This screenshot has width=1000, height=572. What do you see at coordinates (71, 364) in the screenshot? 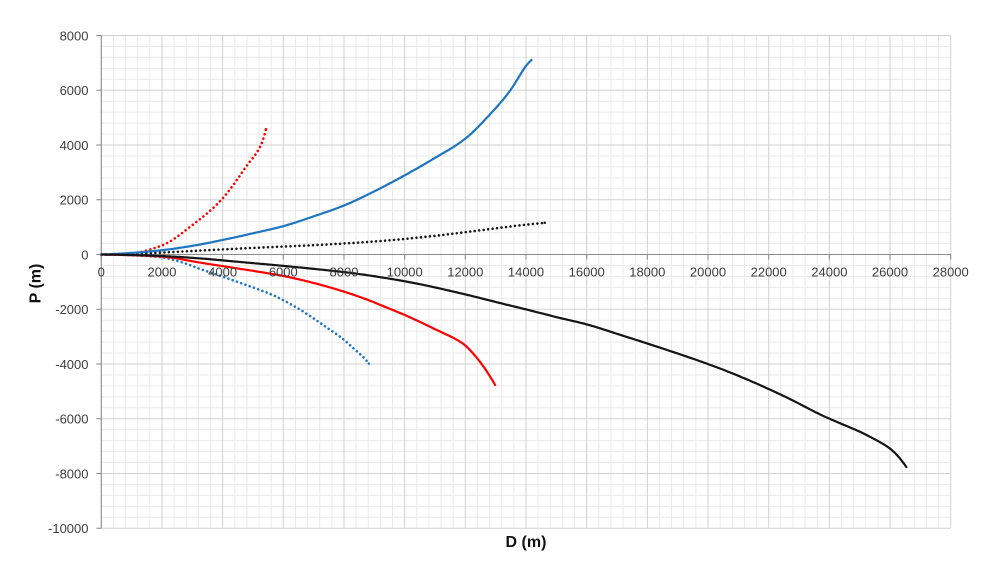
I see `svg-text: -4000` at bounding box center [71, 364].